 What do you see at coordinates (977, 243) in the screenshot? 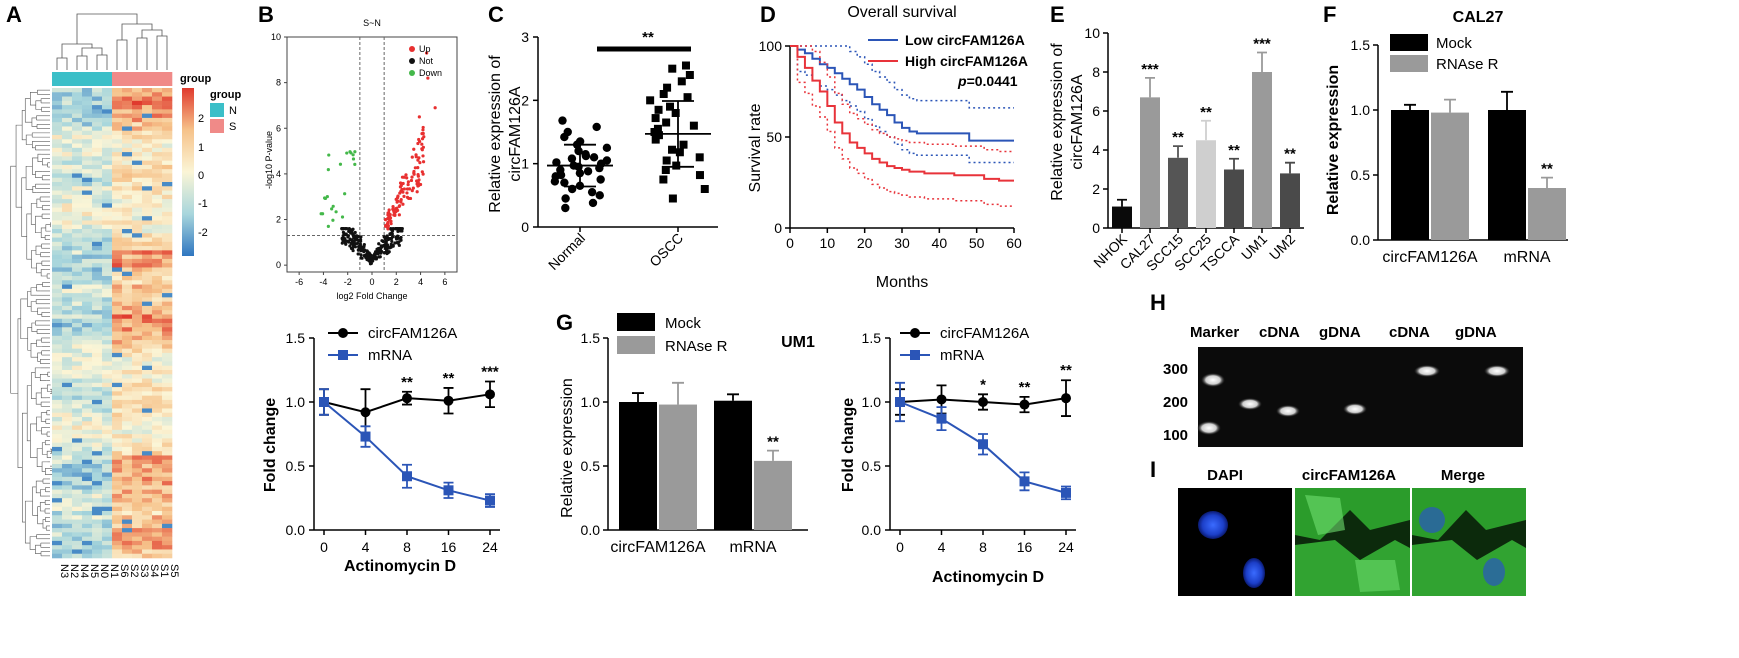
I see `x-tick-label: 50` at bounding box center [977, 243].